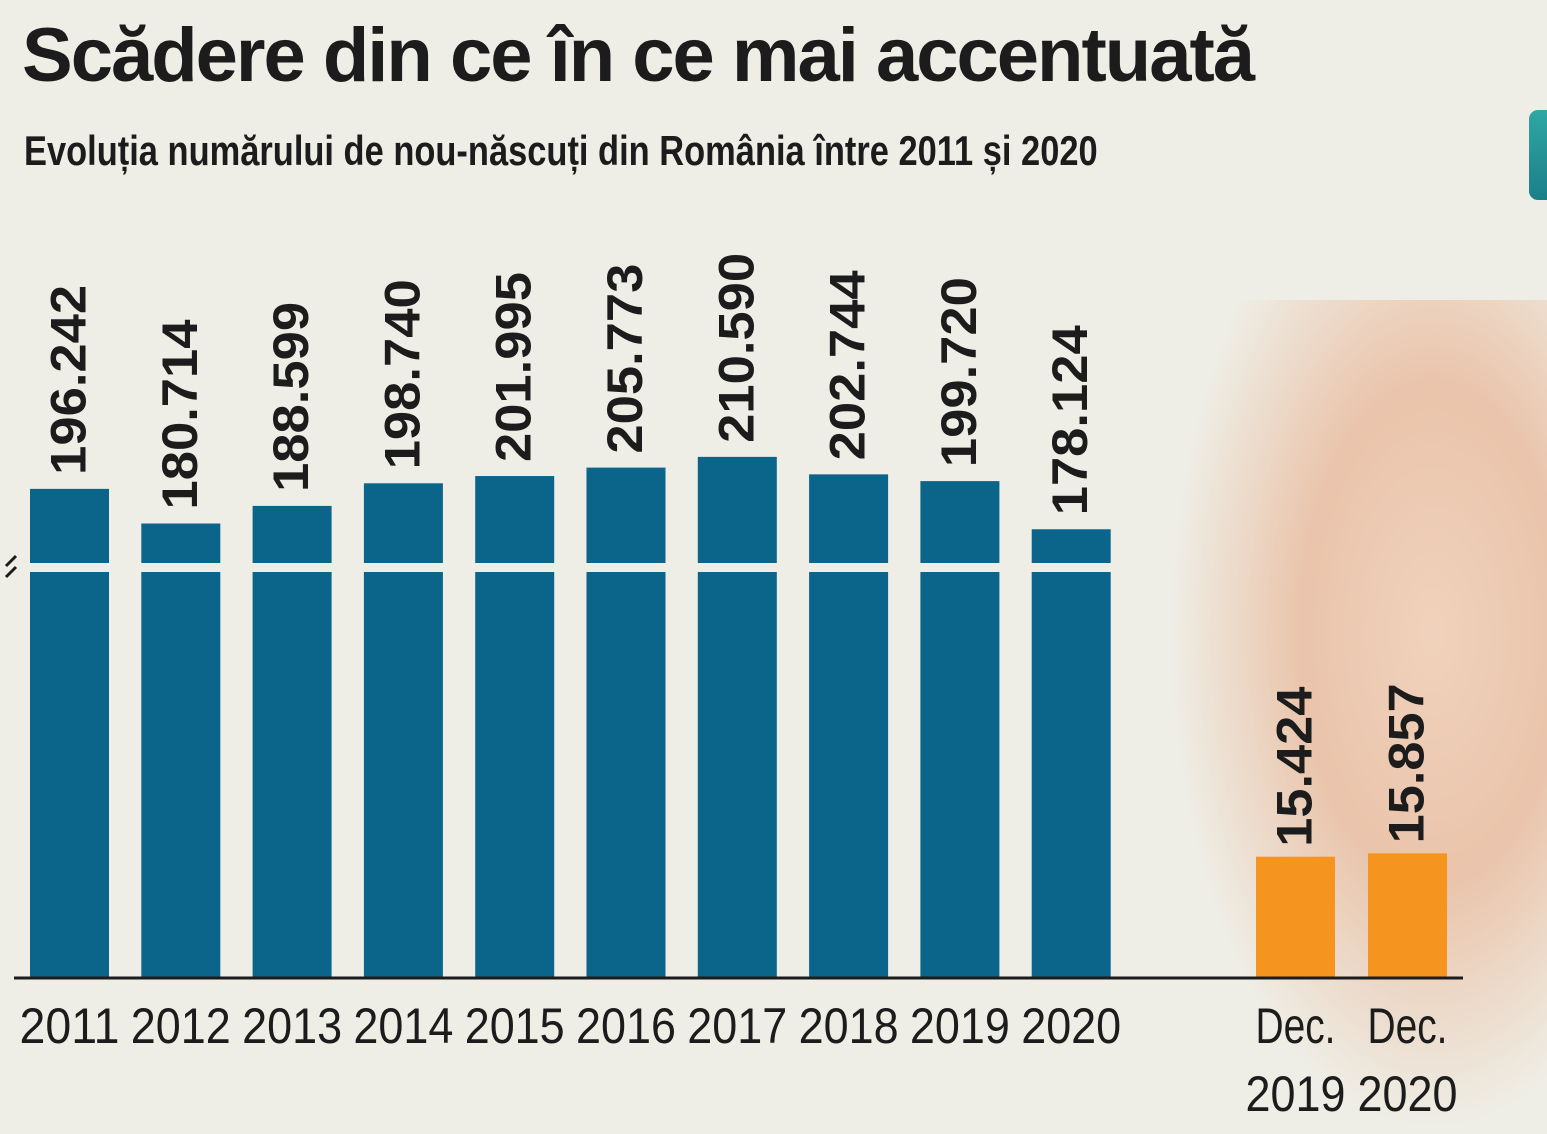 The width and height of the screenshot is (1547, 1134). Describe the element at coordinates (625, 359) in the screenshot. I see `data-label-2016: 205.773` at that location.